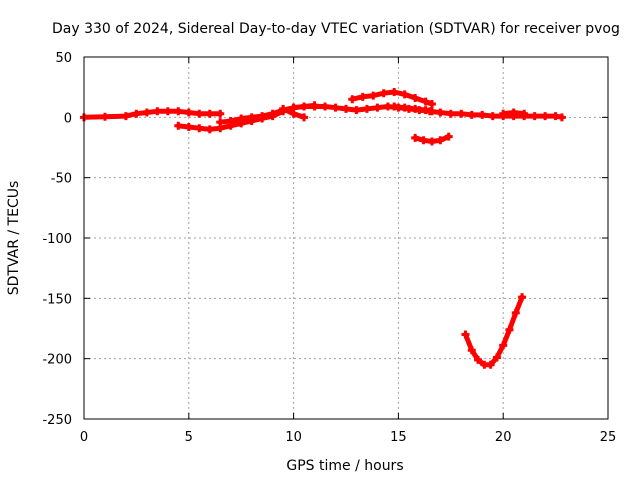 The height and width of the screenshot is (480, 640). I want to click on x-tick-label: 10, so click(293, 437).